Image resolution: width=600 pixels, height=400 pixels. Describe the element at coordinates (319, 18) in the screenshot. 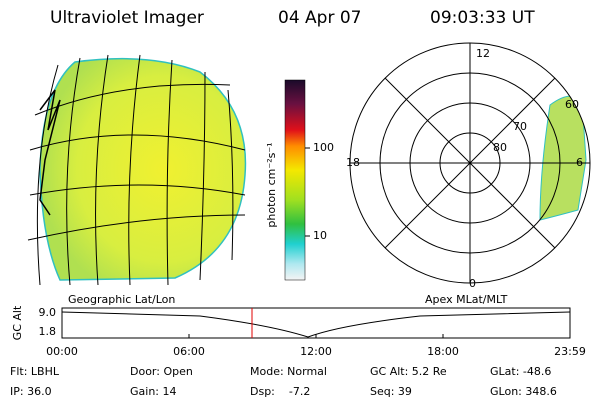

I see `date: 04 Apr 07` at that location.